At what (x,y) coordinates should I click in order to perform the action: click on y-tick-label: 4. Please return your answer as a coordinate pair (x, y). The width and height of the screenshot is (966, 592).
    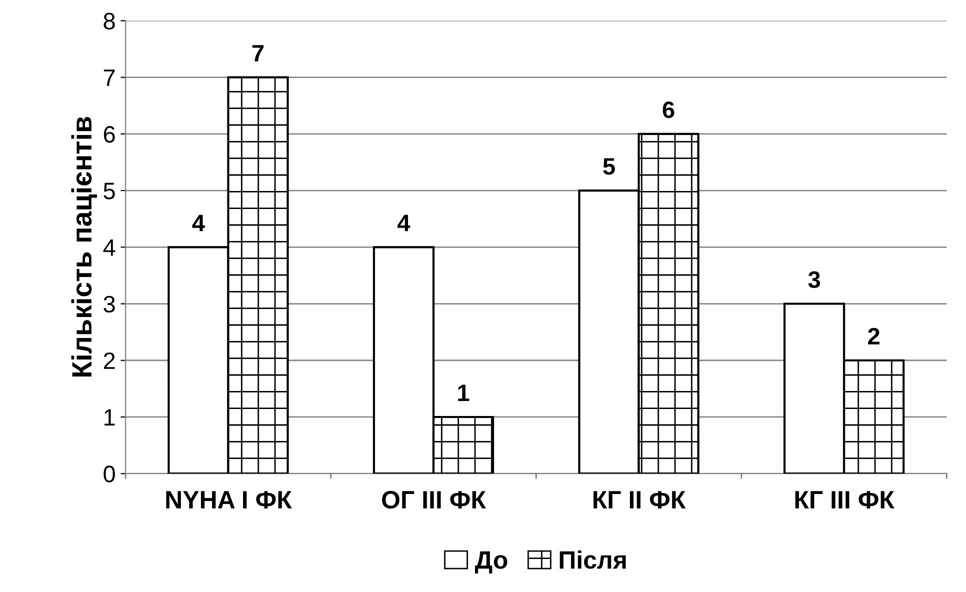
    Looking at the image, I should click on (109, 247).